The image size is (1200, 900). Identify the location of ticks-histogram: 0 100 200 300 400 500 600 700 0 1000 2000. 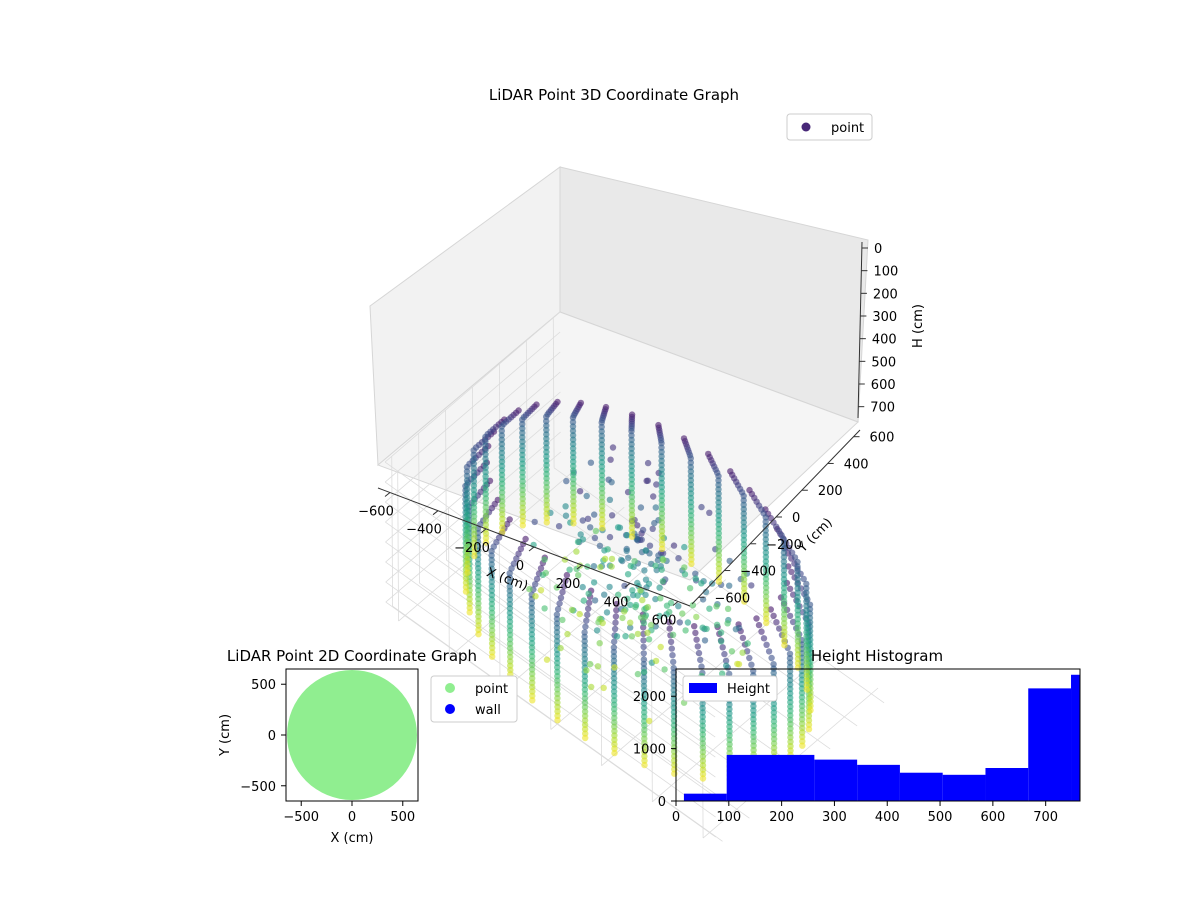
(845, 757).